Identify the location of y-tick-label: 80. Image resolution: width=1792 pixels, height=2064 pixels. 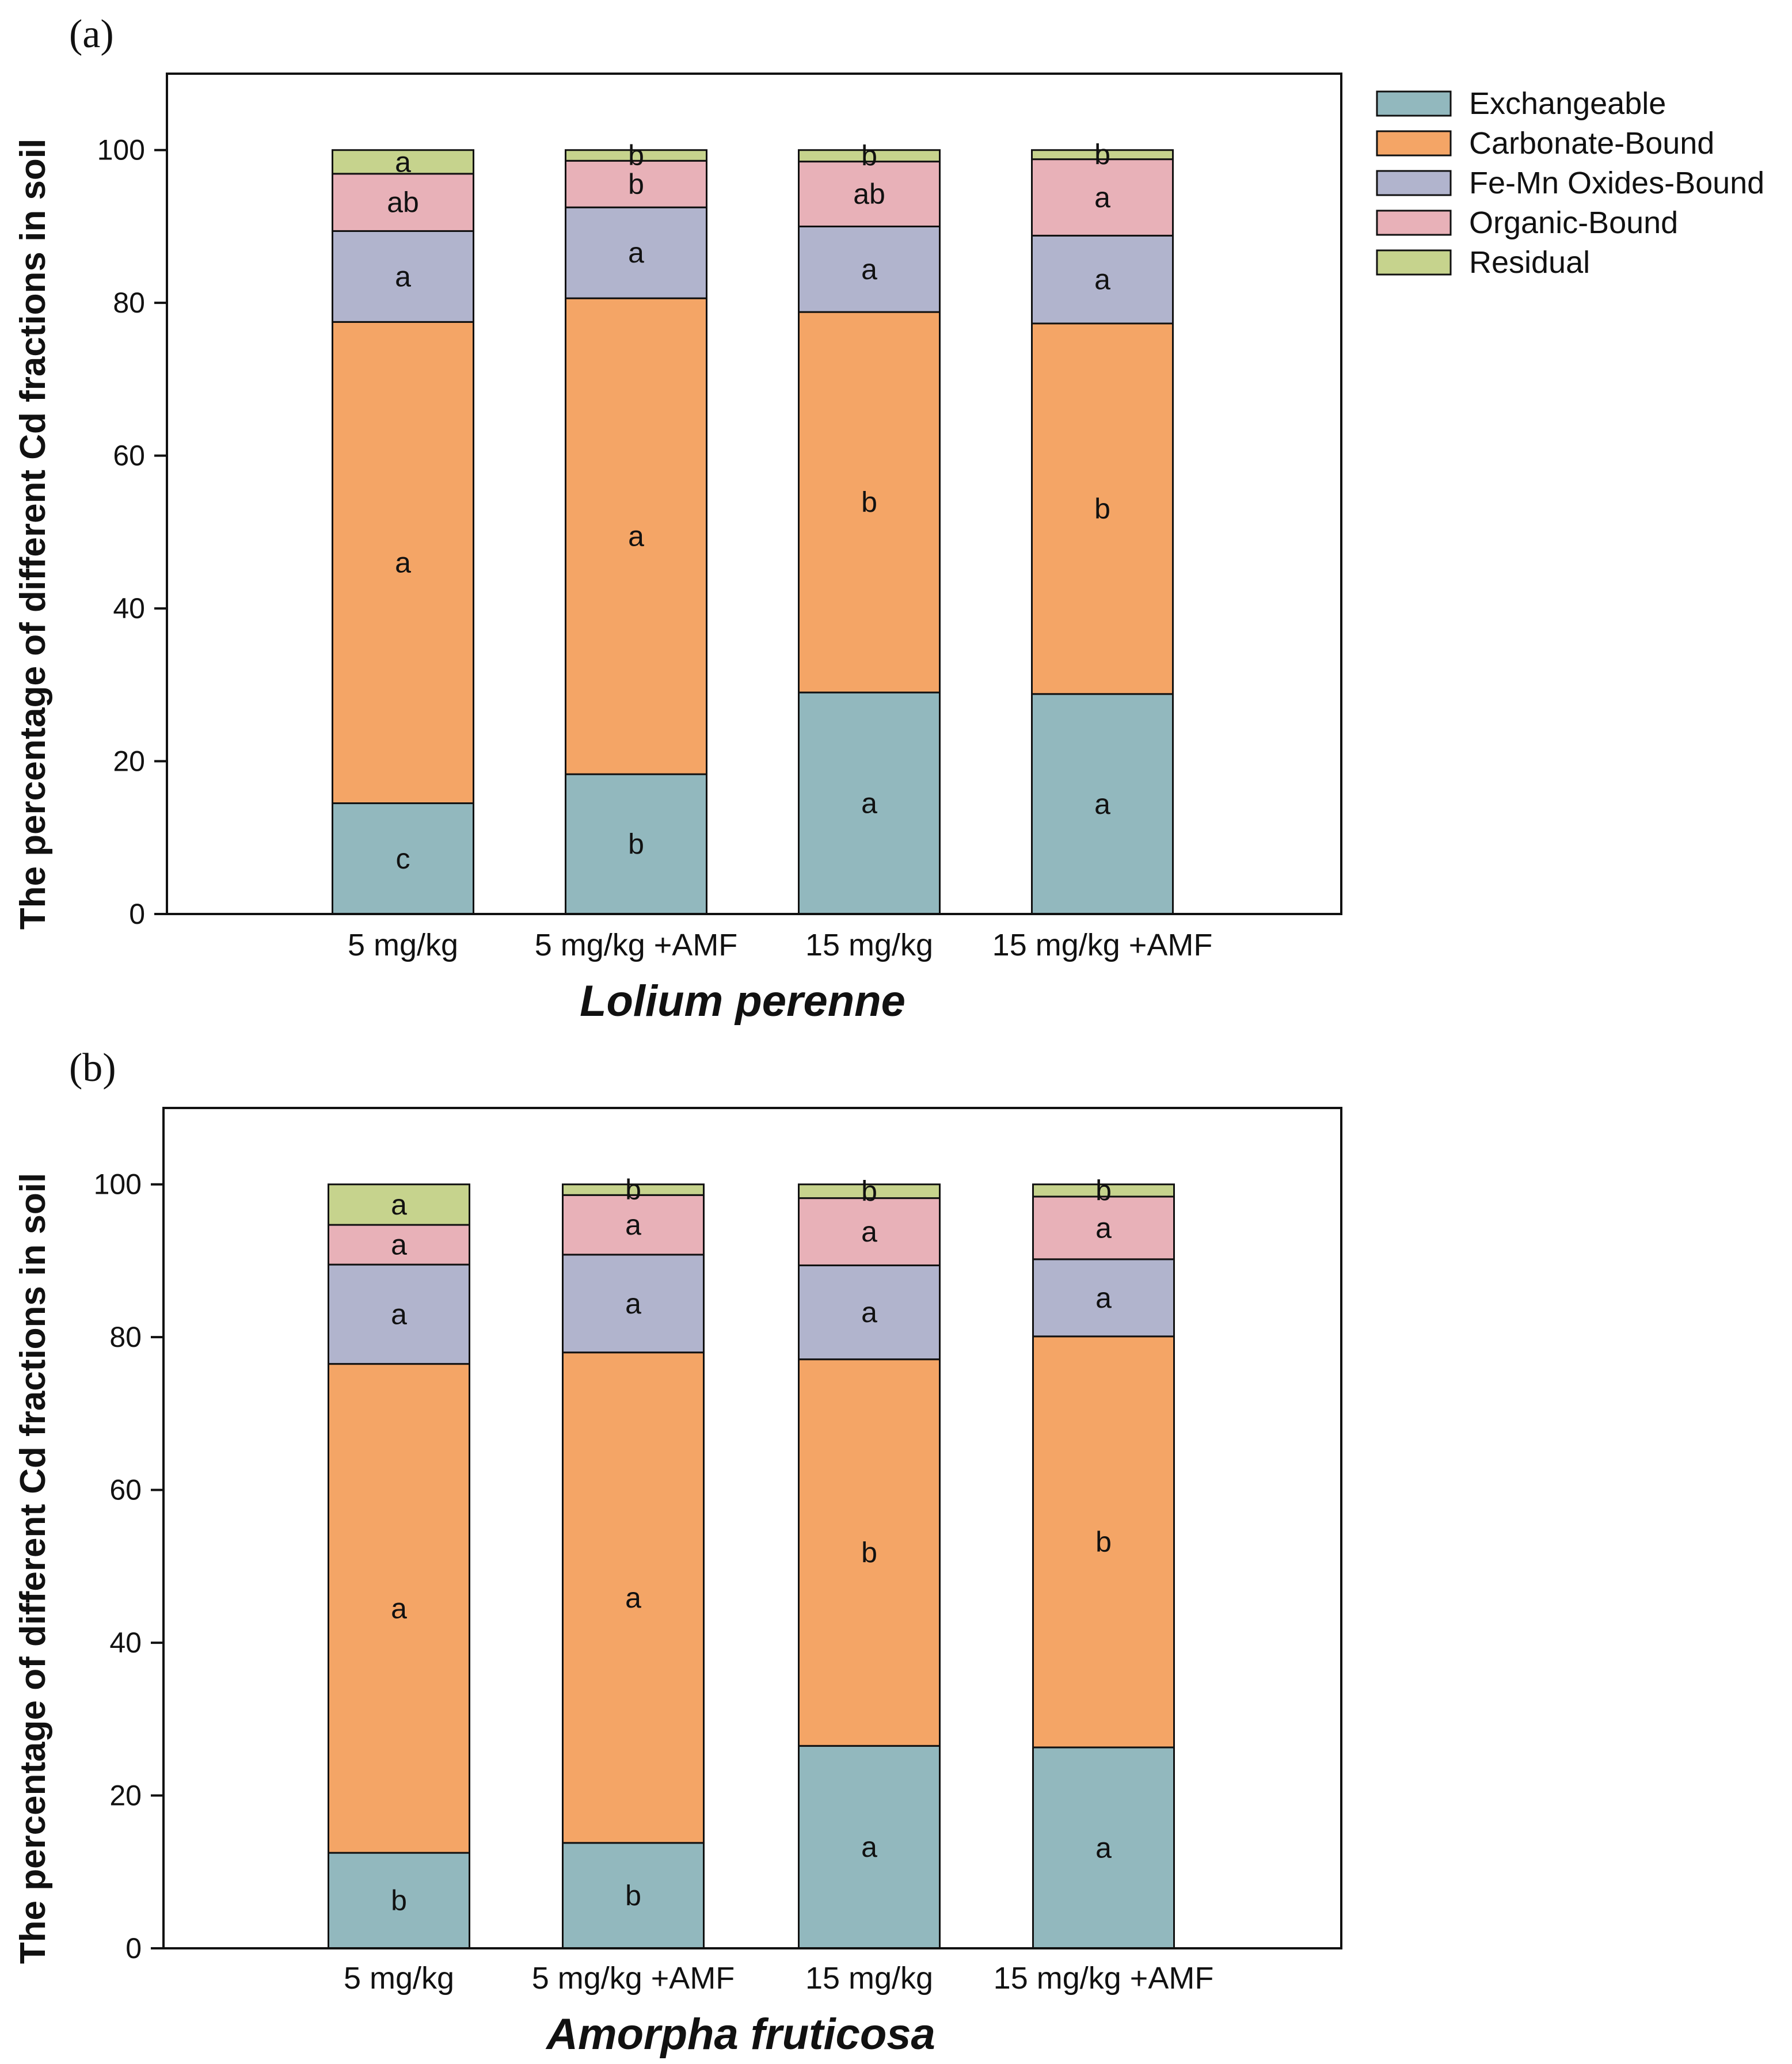
(125, 1337).